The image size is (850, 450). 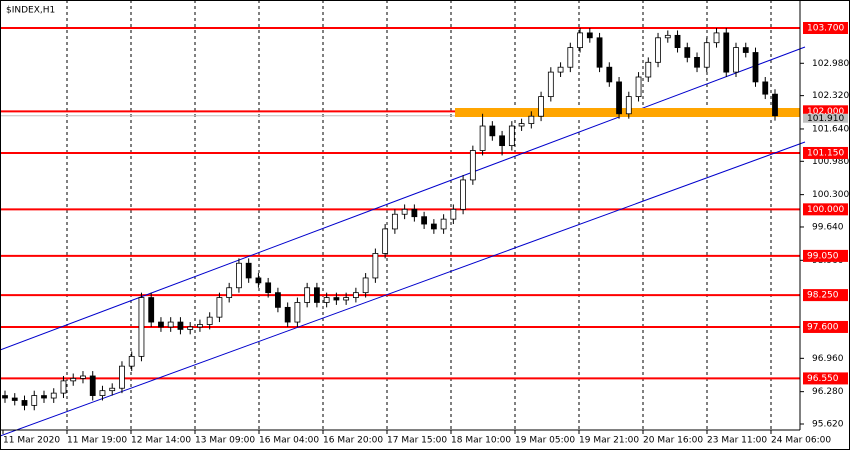 I want to click on y-tick-label: 95.620, so click(x=828, y=425).